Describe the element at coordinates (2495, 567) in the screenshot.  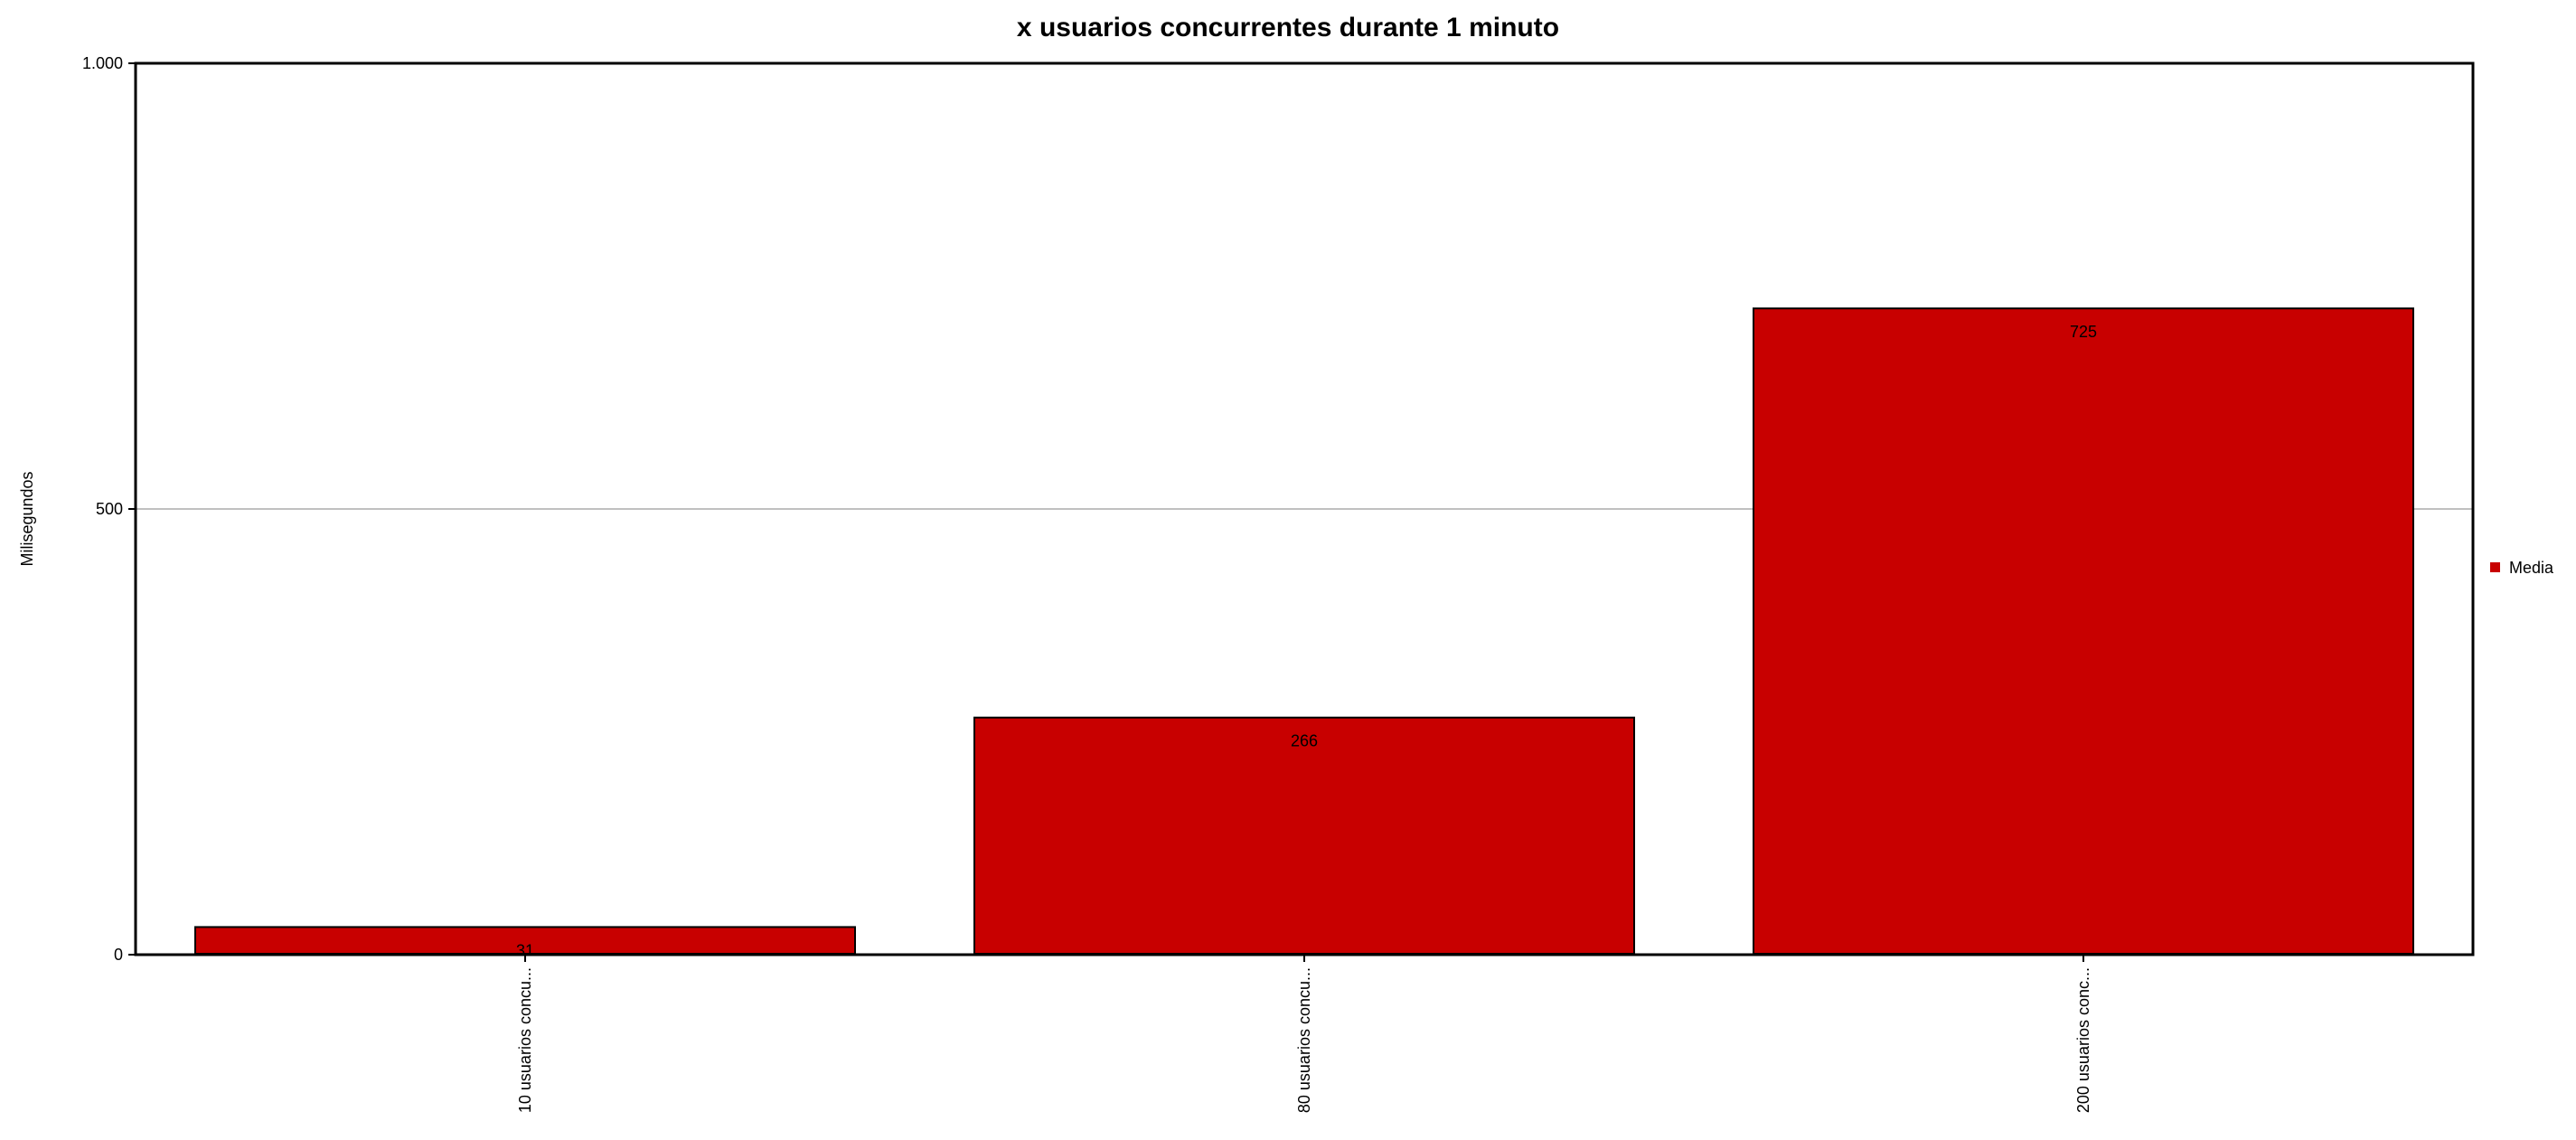
I see `legend-swatch-media` at that location.